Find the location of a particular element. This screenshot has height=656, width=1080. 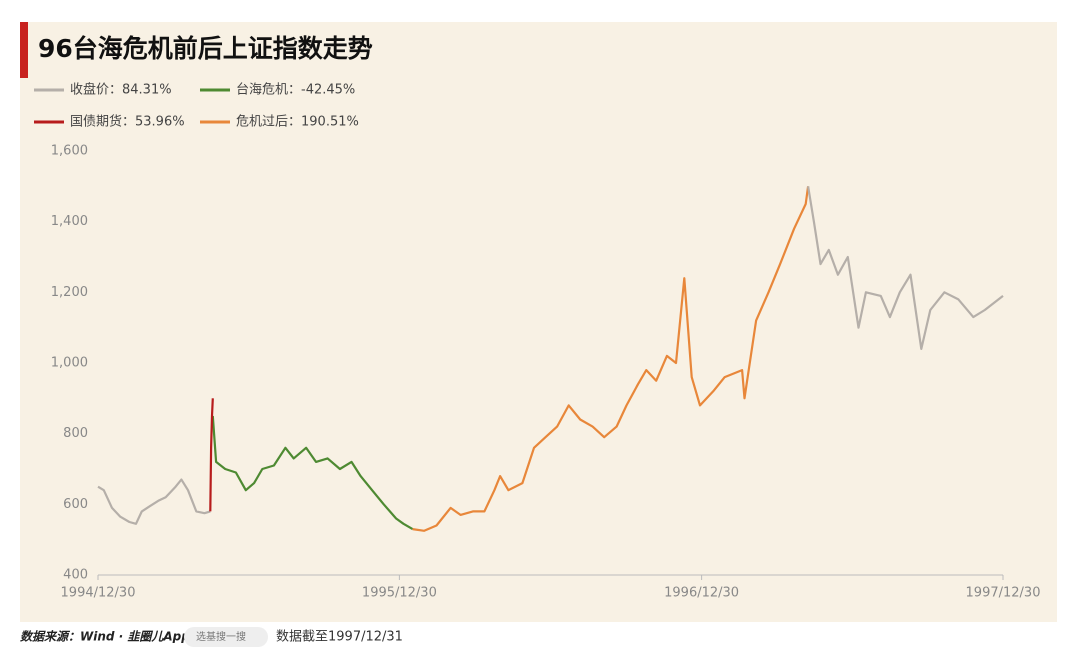

legend-label: 危机过后：190.51% is located at coordinates (297, 122).